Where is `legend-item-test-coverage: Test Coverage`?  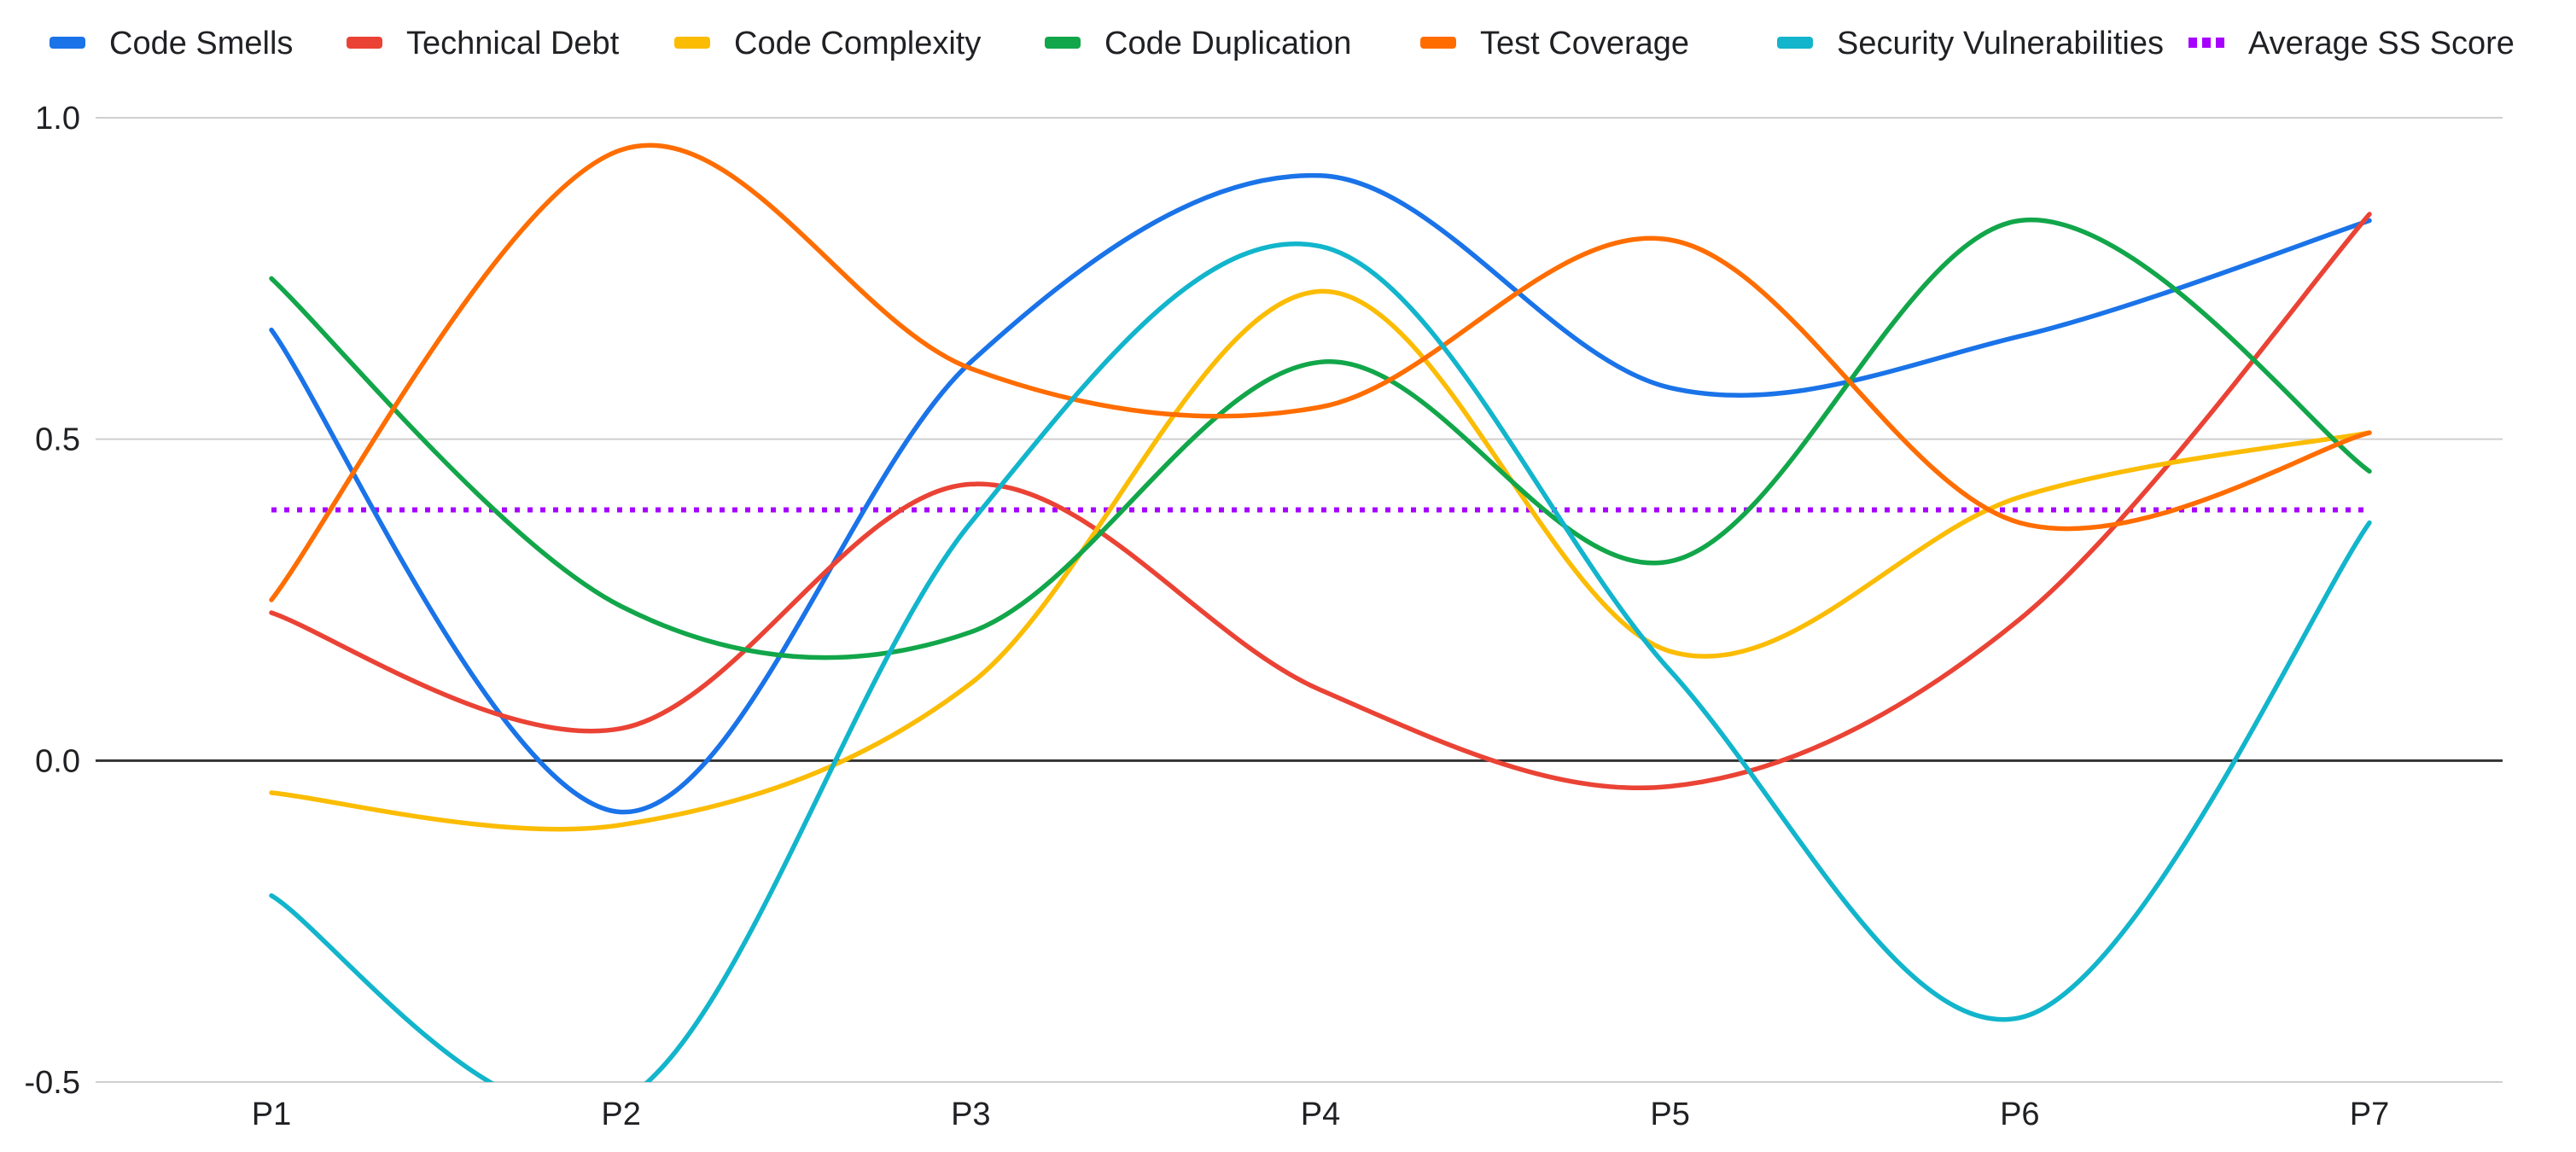
legend-item-test-coverage: Test Coverage is located at coordinates (1554, 43).